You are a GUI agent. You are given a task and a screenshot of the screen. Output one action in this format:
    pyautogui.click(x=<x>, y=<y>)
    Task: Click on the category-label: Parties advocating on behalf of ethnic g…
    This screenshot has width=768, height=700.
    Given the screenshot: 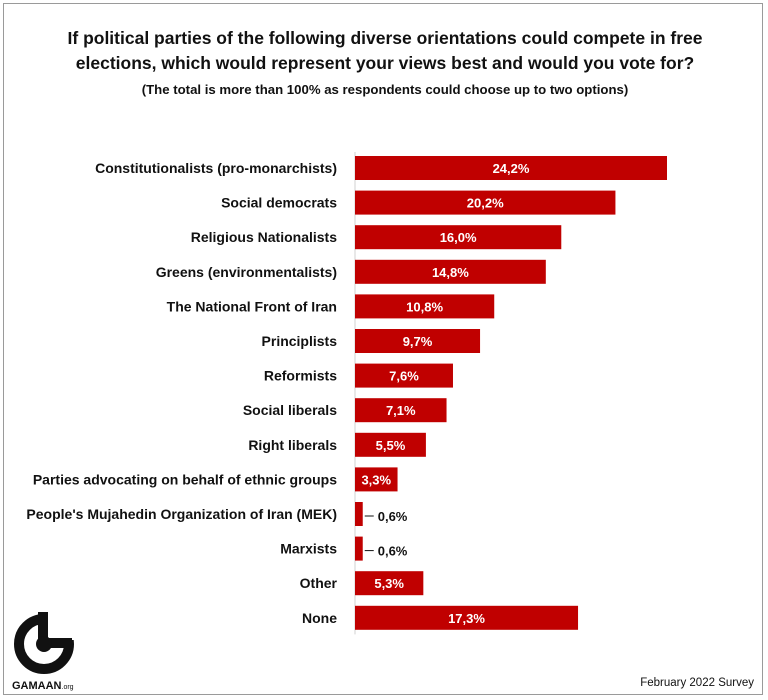 What is the action you would take?
    pyautogui.click(x=185, y=479)
    